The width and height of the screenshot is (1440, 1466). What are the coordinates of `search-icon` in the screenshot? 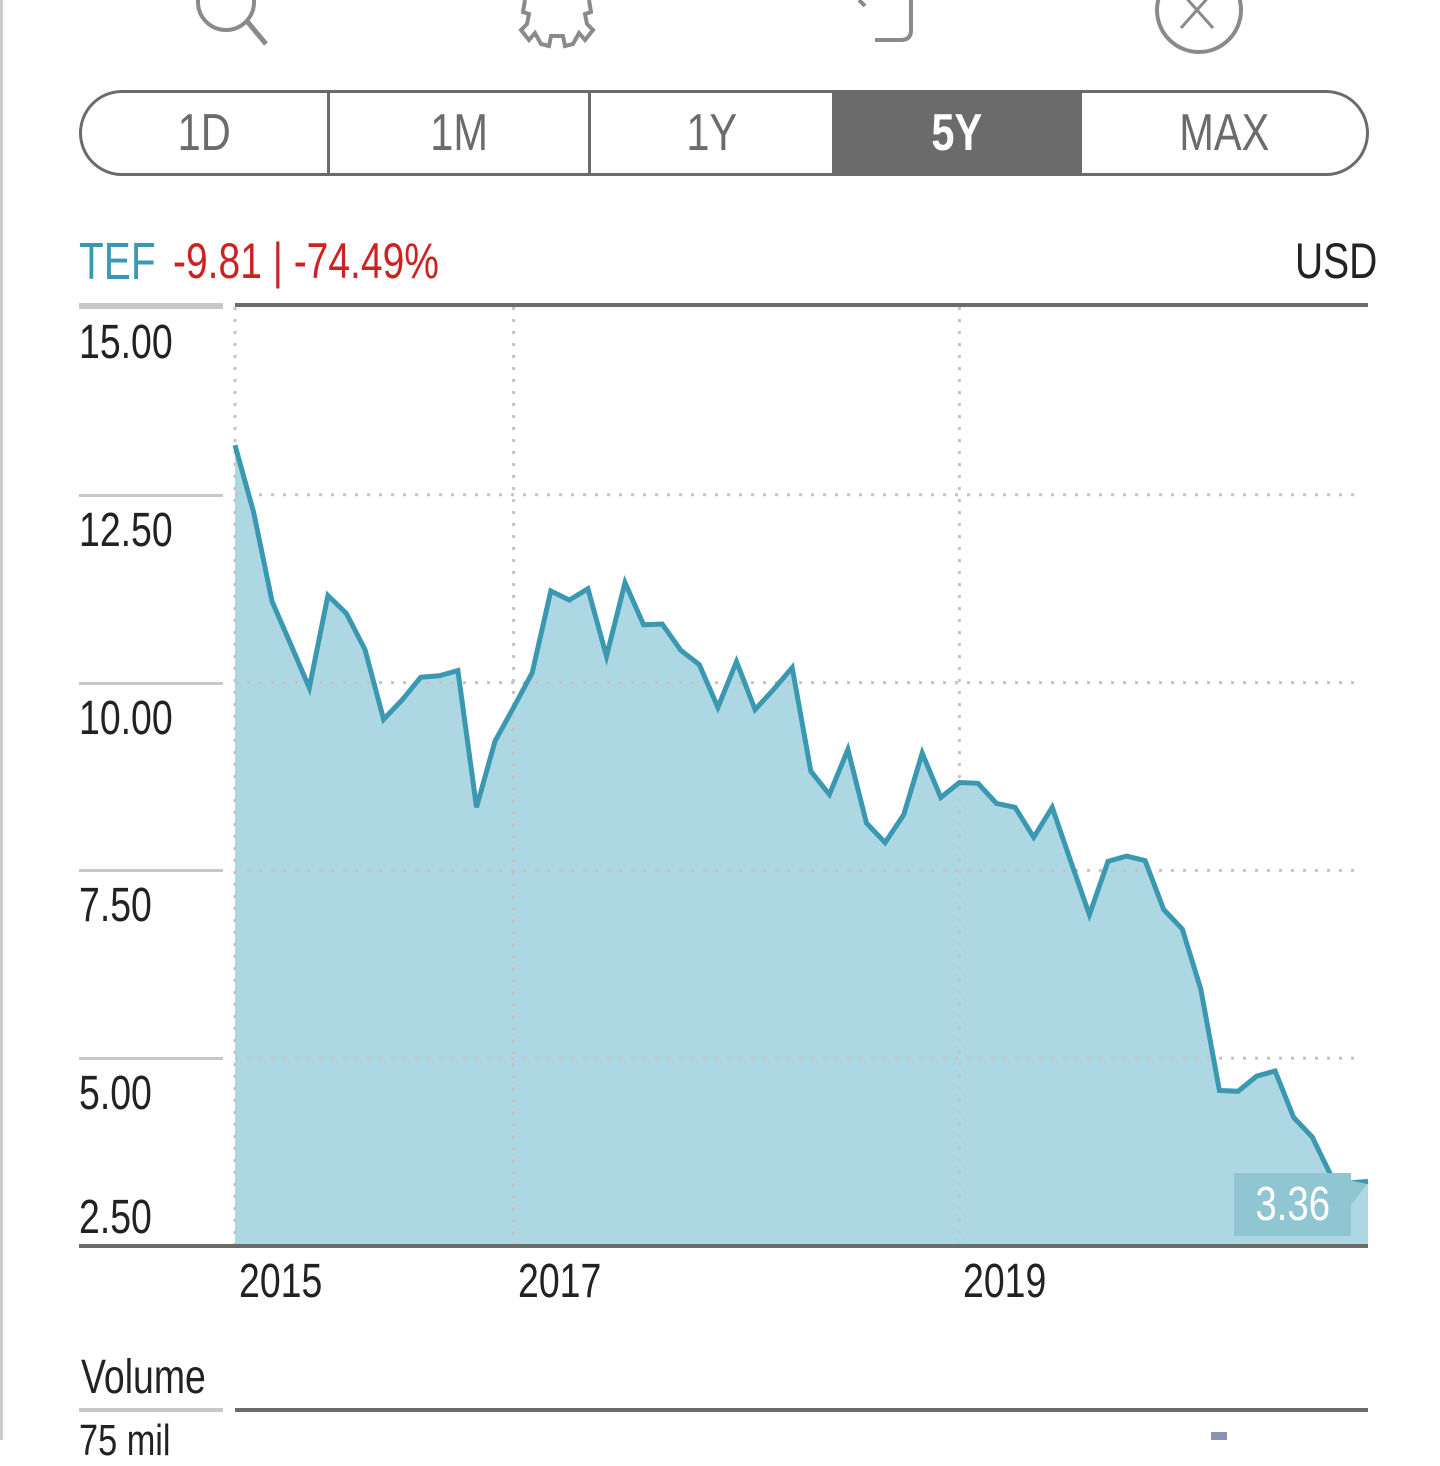 It's located at (233, 25).